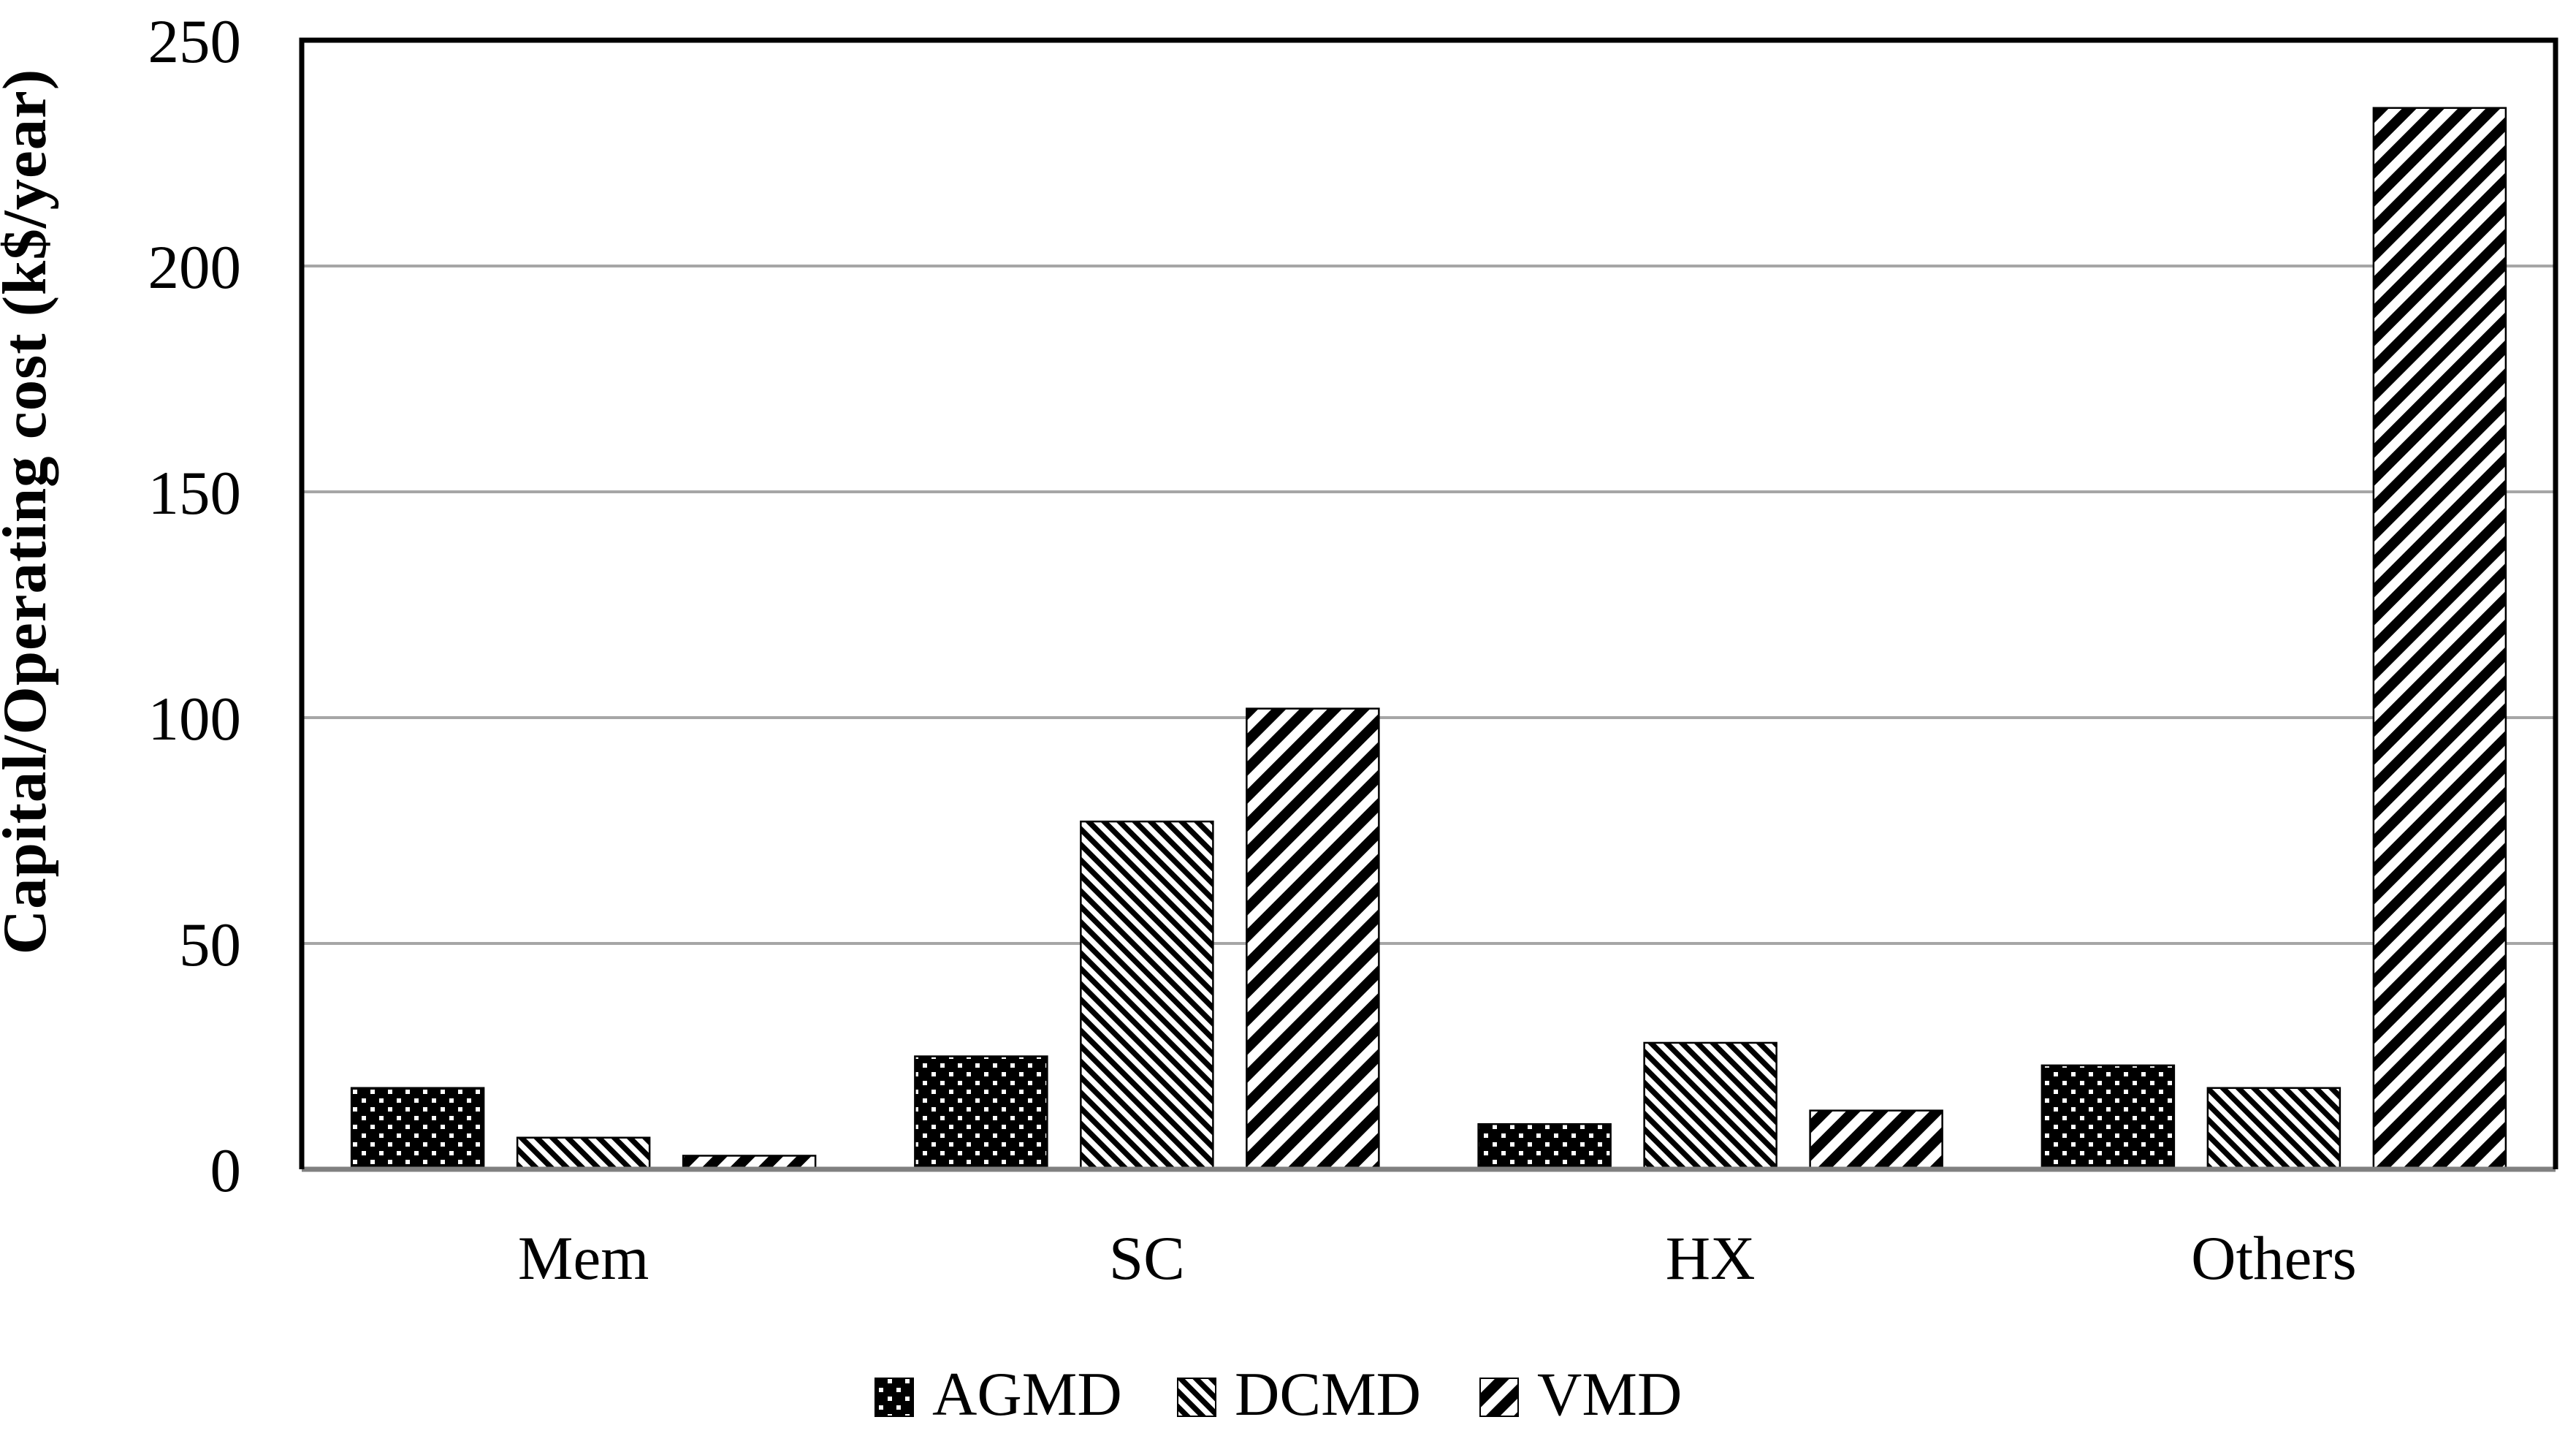  Describe the element at coordinates (1328, 1394) in the screenshot. I see `legend-label-dcmd: DCMD` at that location.